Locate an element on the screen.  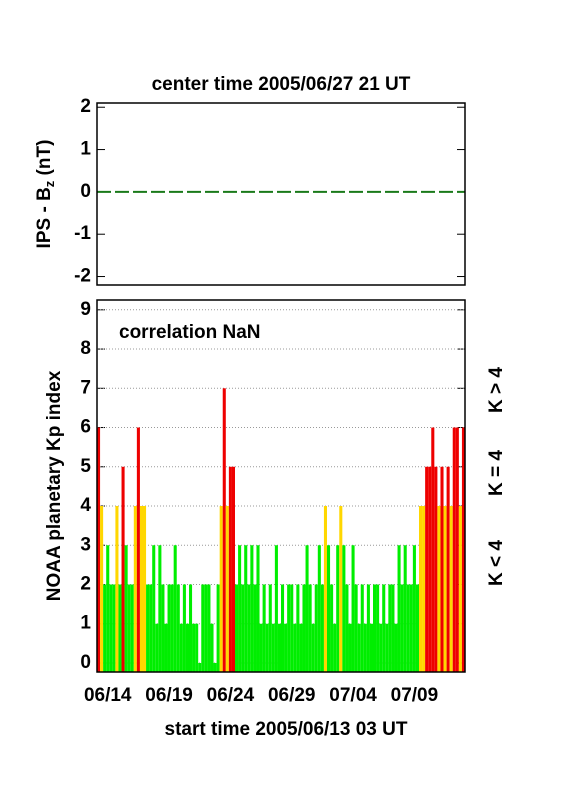
y-tick-label: 4 is located at coordinates (85, 505).